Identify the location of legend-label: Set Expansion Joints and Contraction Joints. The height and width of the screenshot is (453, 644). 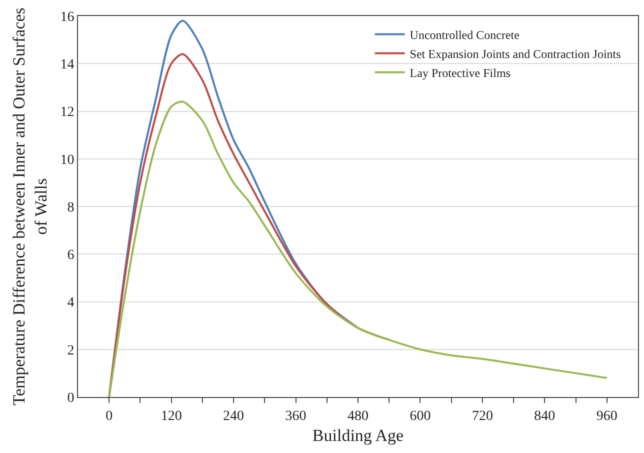
(516, 53).